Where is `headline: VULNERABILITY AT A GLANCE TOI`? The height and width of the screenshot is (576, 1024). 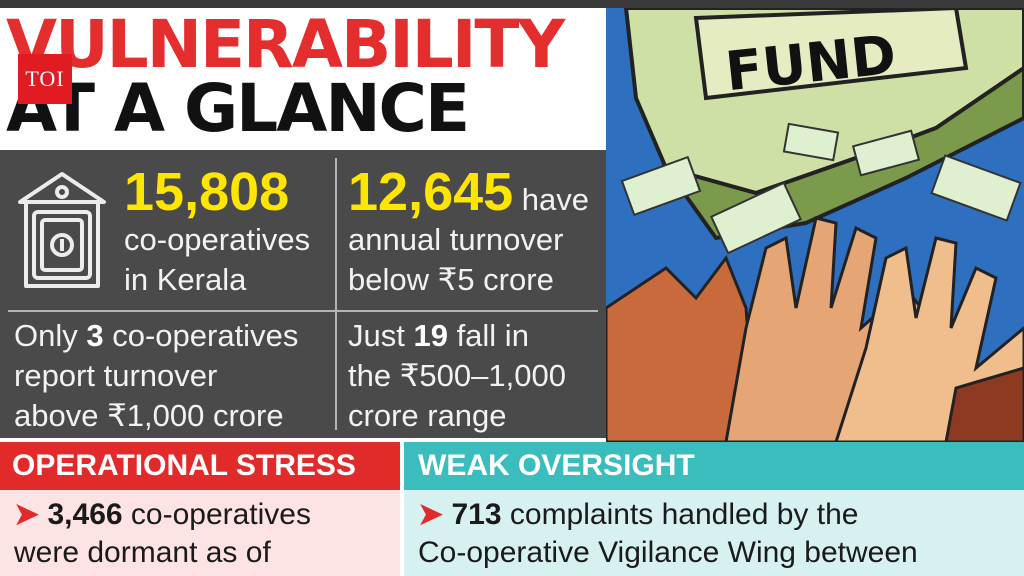
headline: VULNERABILITY AT A GLANCE TOI is located at coordinates (306, 77).